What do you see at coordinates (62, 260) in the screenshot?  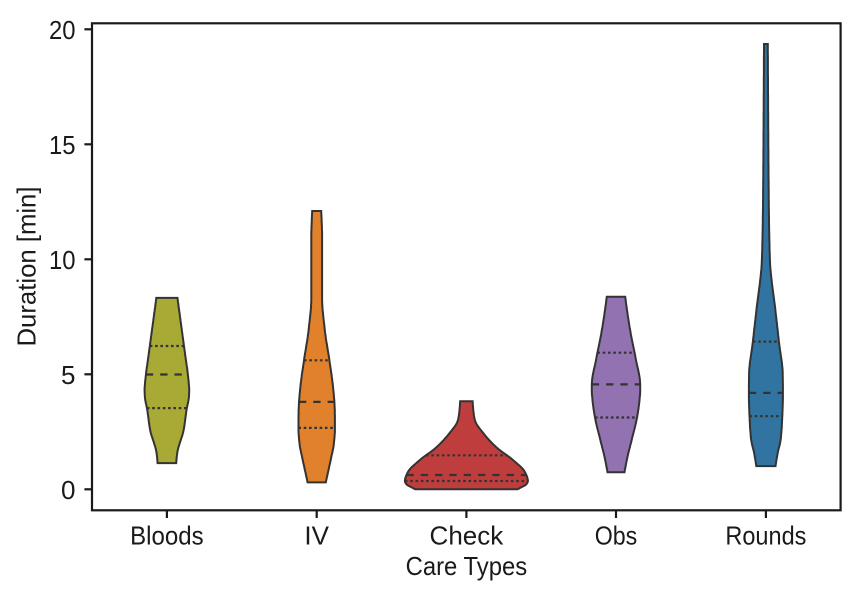 I see `svg-text: 10` at bounding box center [62, 260].